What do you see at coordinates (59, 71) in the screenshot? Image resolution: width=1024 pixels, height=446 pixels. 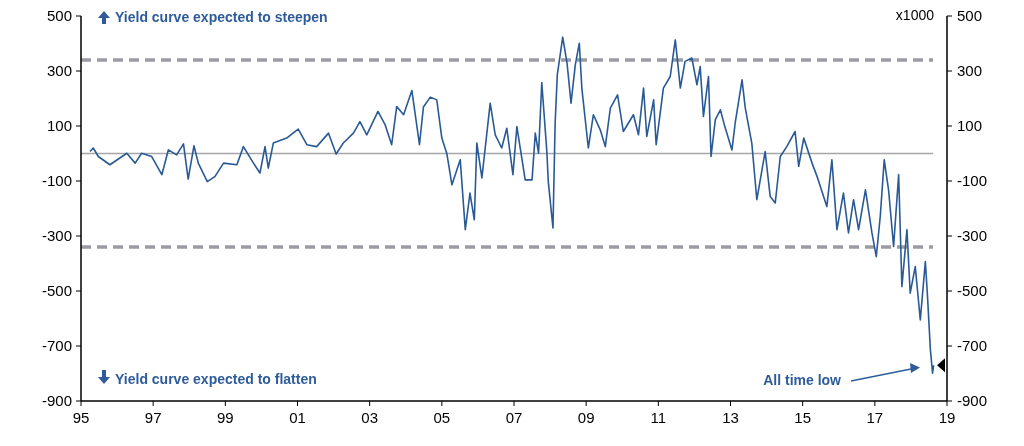 I see `y-tick-label: 300` at bounding box center [59, 71].